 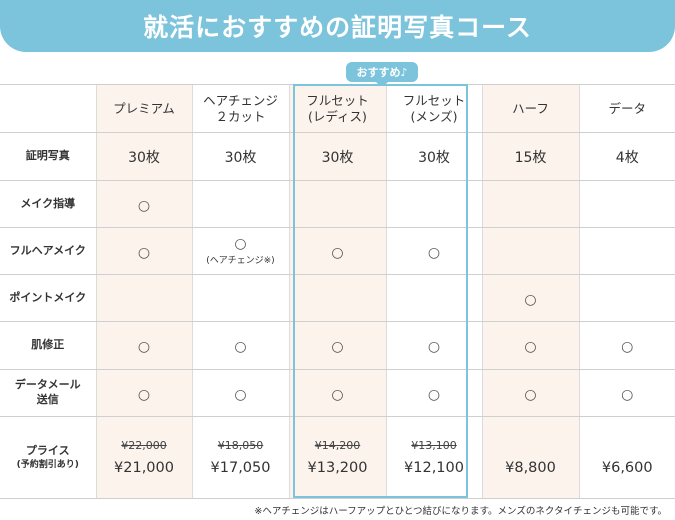 I want to click on header-corner, so click(x=48, y=108).